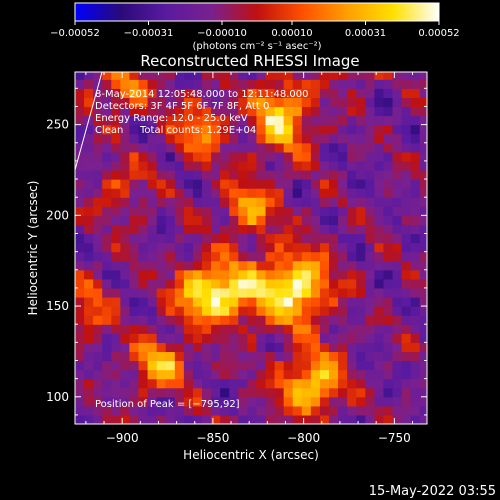 This screenshot has width=500, height=500. I want to click on annotation-detectors: Detectors: 3F 4F 5F 6F 7F 8F, Att 0, so click(182, 106).